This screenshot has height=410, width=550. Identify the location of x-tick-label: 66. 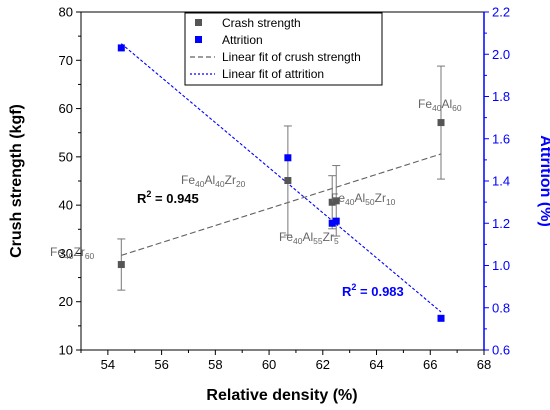
(430, 364).